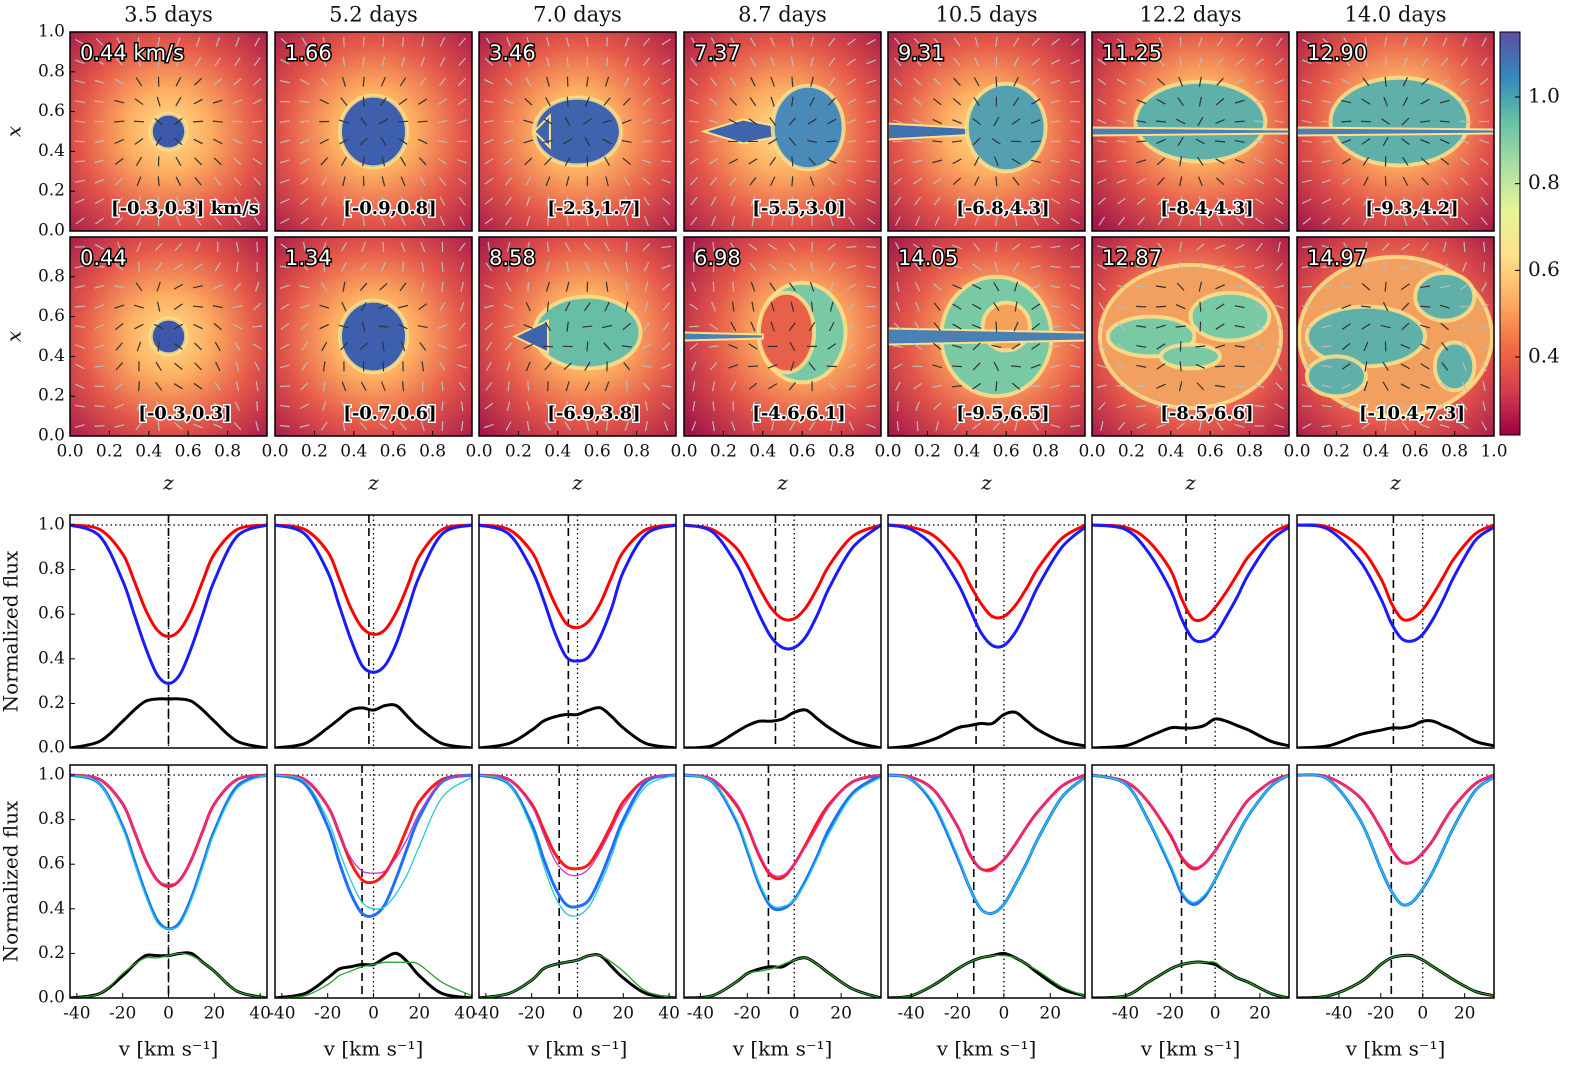 This screenshot has width=1595, height=1084. What do you see at coordinates (1132, 258) in the screenshot?
I see `speed-label: 12.87` at bounding box center [1132, 258].